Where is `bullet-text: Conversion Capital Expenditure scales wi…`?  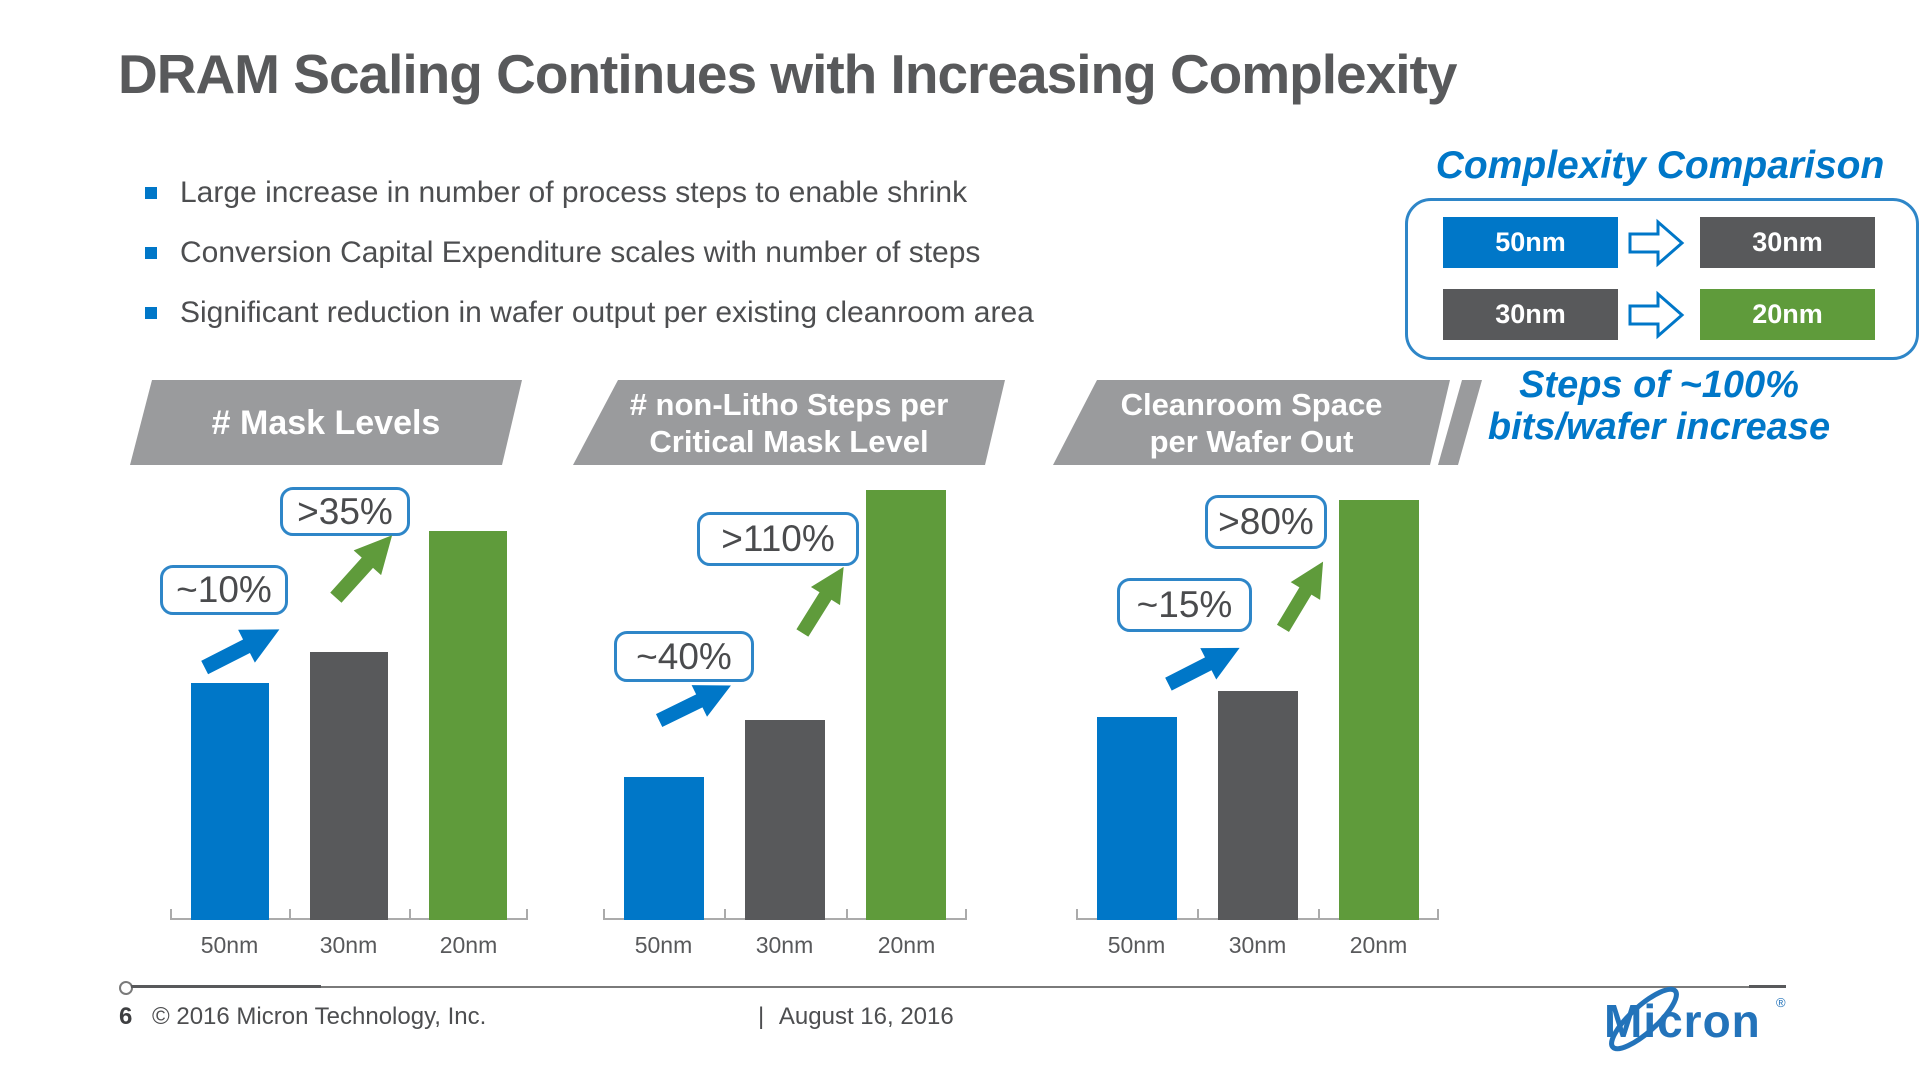
bullet-text: Conversion Capital Expenditure scales wi… is located at coordinates (580, 252).